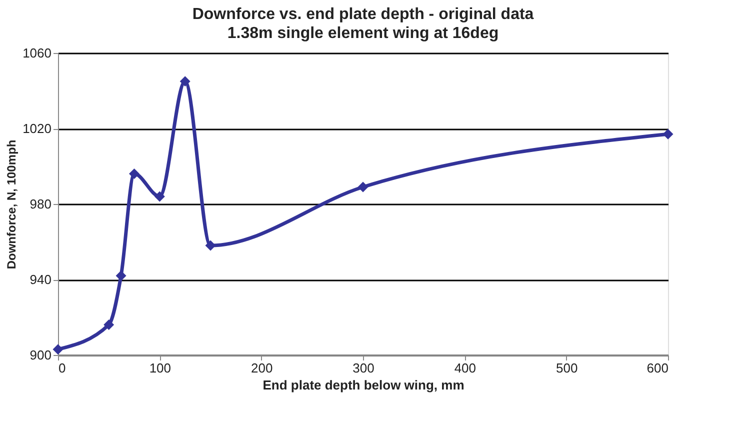  What do you see at coordinates (567, 368) in the screenshot?
I see `x-tick-label: 500` at bounding box center [567, 368].